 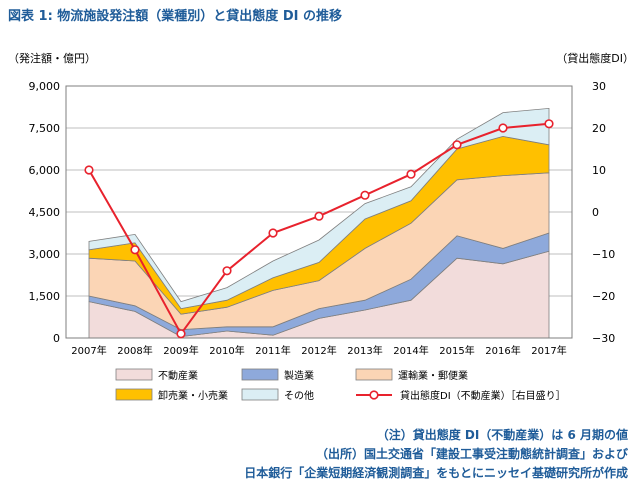 I want to click on right-tick-label: −20, so click(x=603, y=296).